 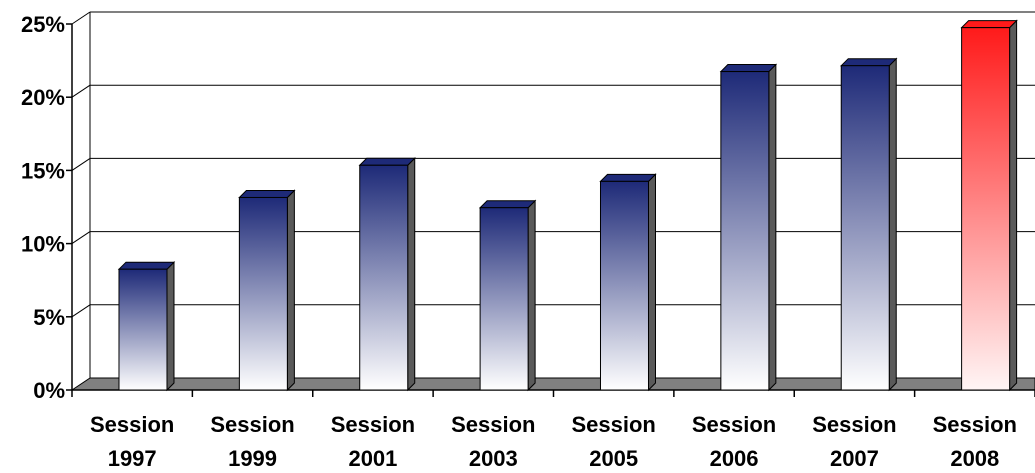 What do you see at coordinates (132, 458) in the screenshot?
I see `x-tick-label: 1997` at bounding box center [132, 458].